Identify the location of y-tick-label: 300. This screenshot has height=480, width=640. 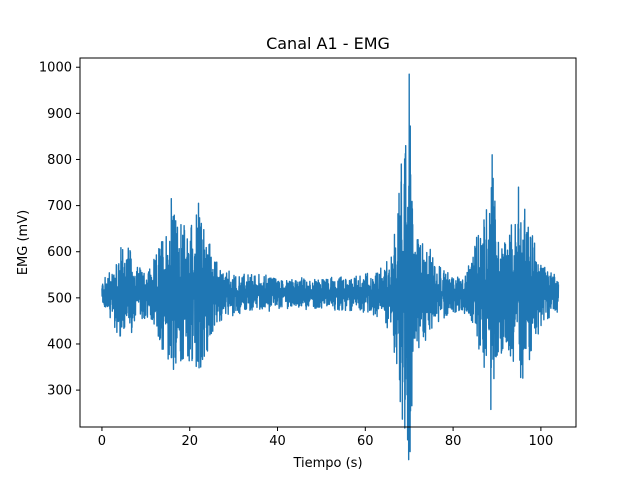
(59, 391).